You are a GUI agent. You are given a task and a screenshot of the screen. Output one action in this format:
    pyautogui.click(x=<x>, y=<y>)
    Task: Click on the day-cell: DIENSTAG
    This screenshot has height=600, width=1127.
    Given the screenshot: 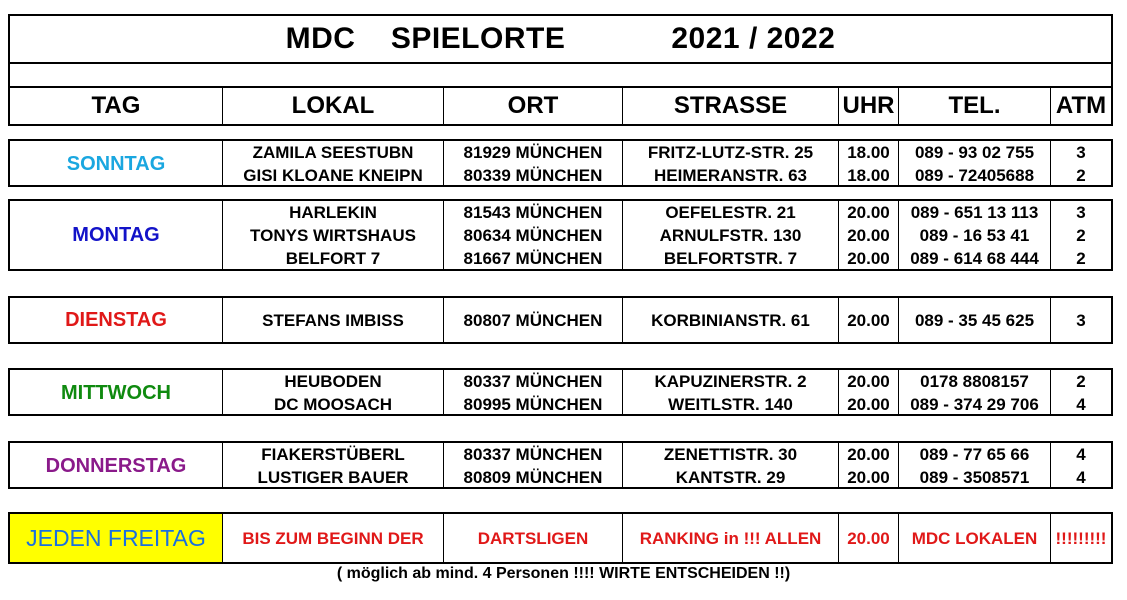 What is the action you would take?
    pyautogui.click(x=116, y=320)
    